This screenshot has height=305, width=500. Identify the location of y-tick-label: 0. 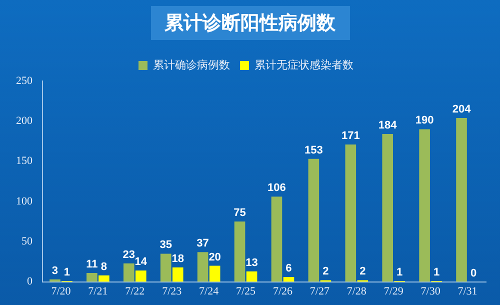
(30, 282).